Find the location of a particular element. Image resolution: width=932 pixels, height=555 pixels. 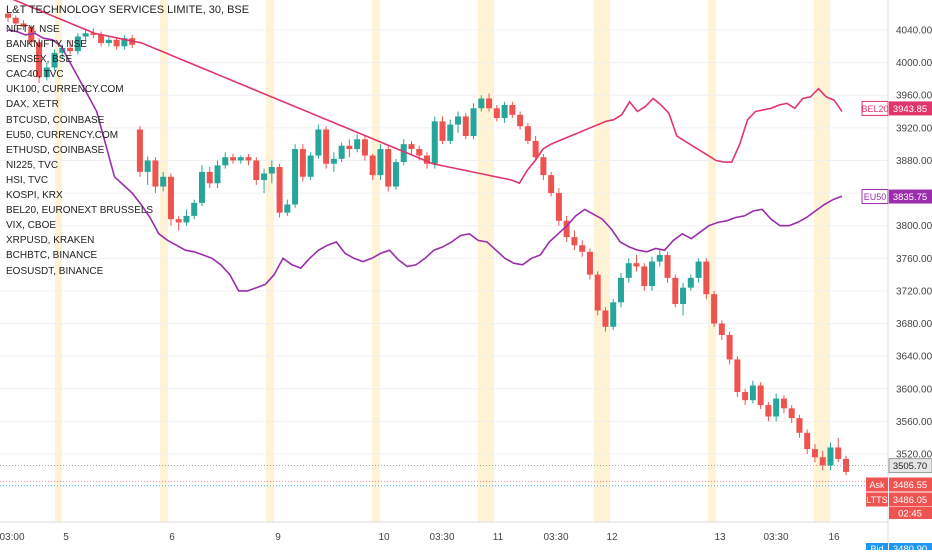

overlay-symbol-item: BEL20, EURONEXT BRUSSELS is located at coordinates (80, 211).